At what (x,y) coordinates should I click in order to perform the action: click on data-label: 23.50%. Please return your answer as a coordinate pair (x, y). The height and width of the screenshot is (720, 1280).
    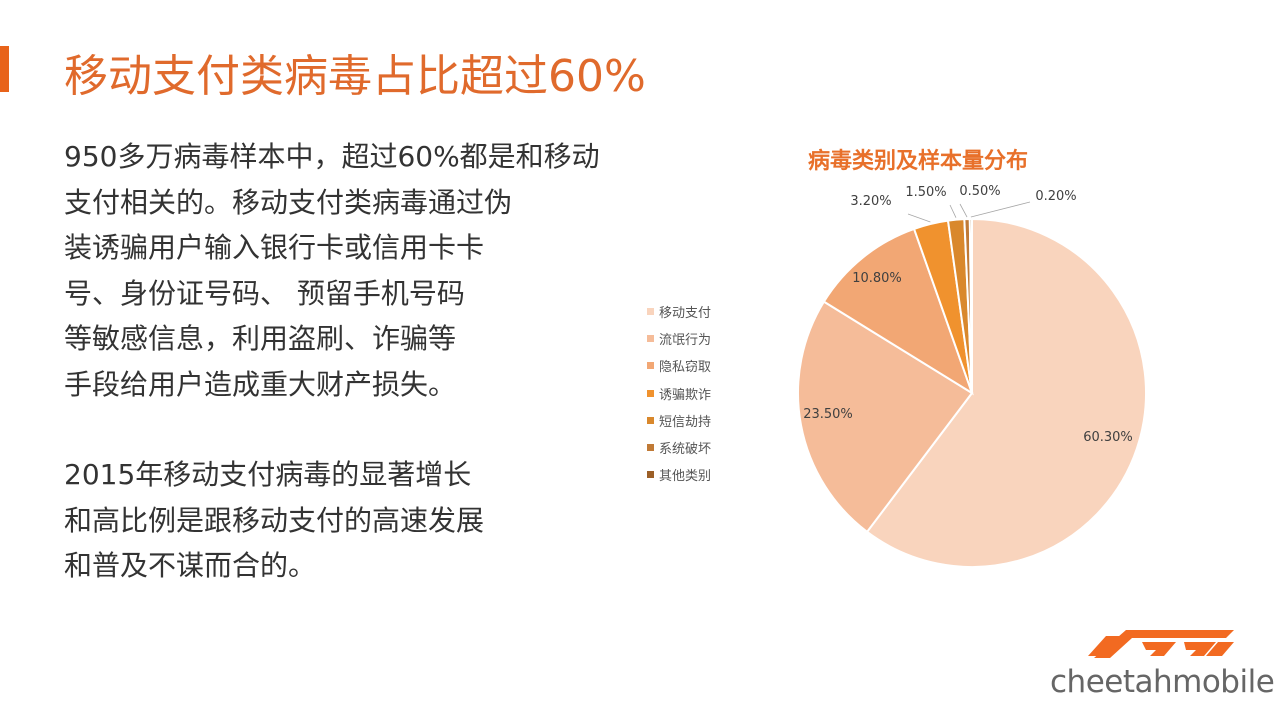
    Looking at the image, I should click on (828, 414).